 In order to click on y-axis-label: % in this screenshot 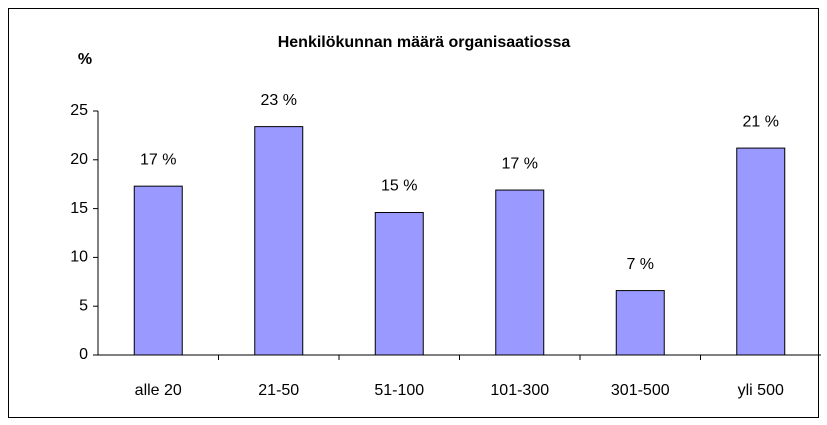, I will do `click(85, 59)`.